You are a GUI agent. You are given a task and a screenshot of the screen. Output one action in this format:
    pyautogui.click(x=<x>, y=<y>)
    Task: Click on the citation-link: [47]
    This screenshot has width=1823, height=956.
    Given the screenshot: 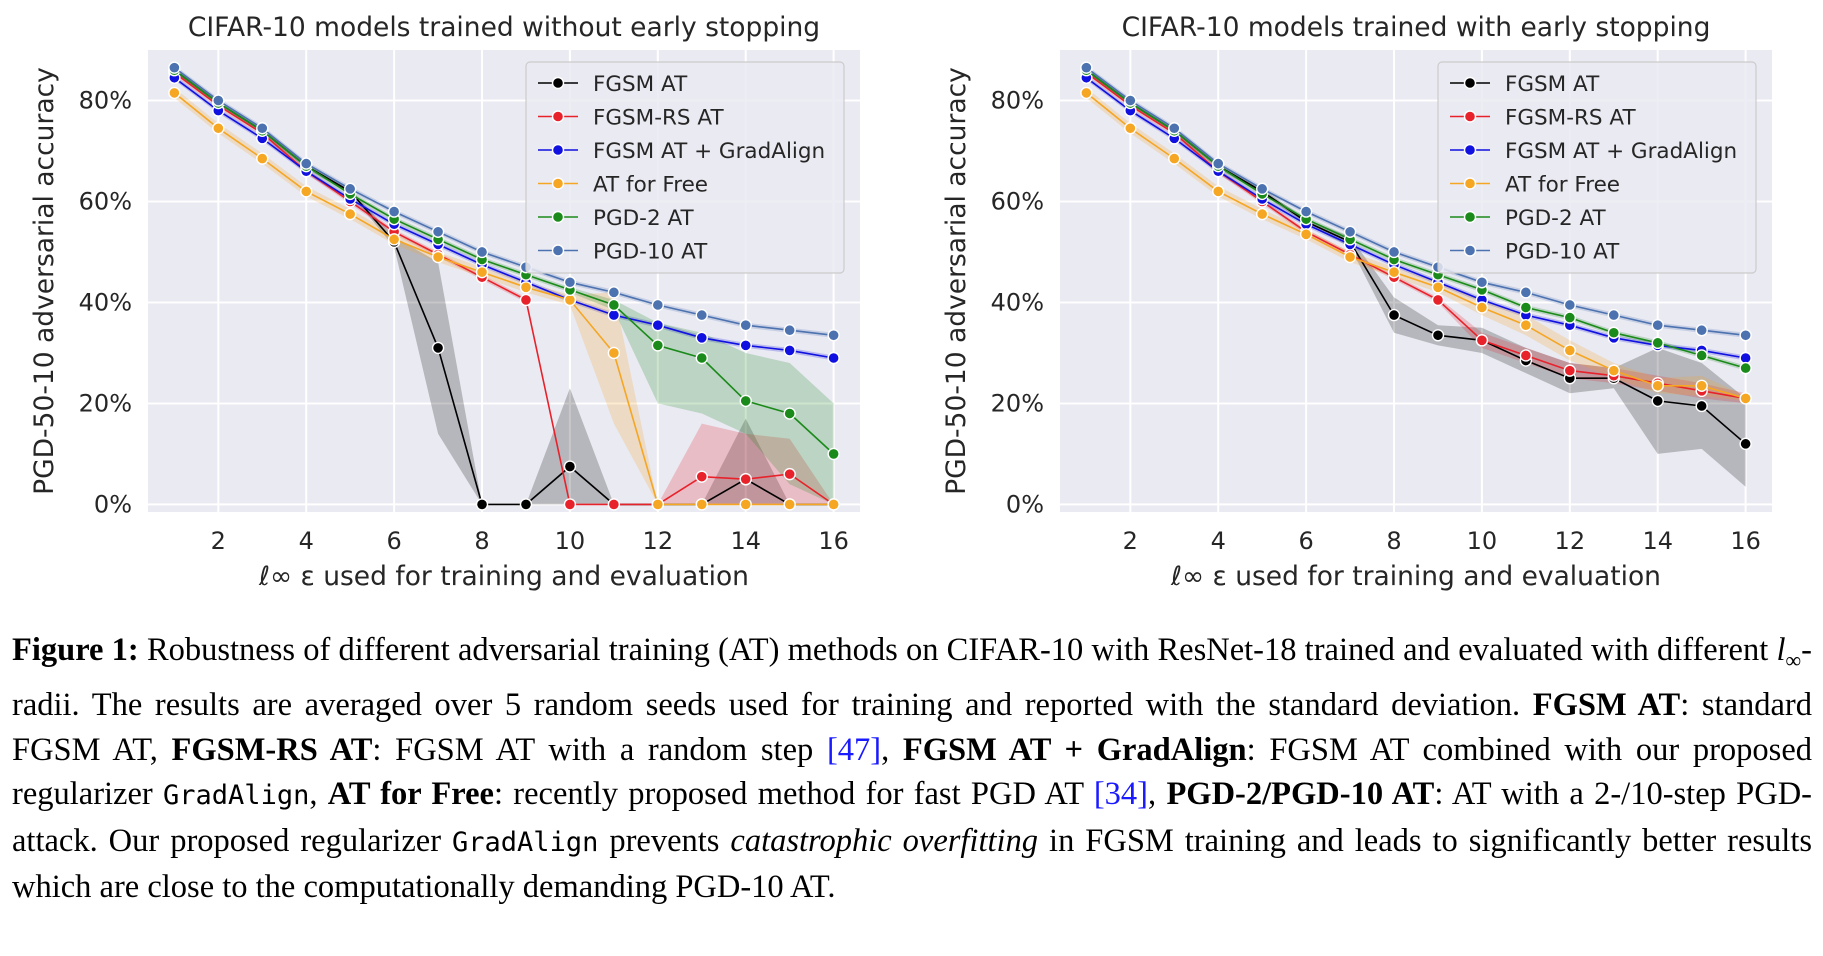 What is the action you would take?
    pyautogui.click(x=854, y=749)
    